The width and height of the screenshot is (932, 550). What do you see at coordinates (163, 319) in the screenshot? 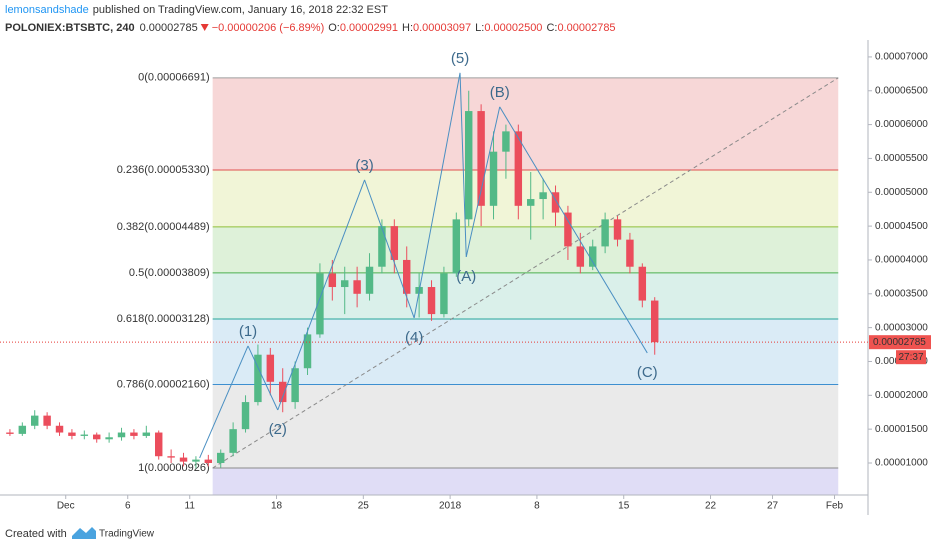
I see `fib-label: 0.618(0.00003128)` at bounding box center [163, 319].